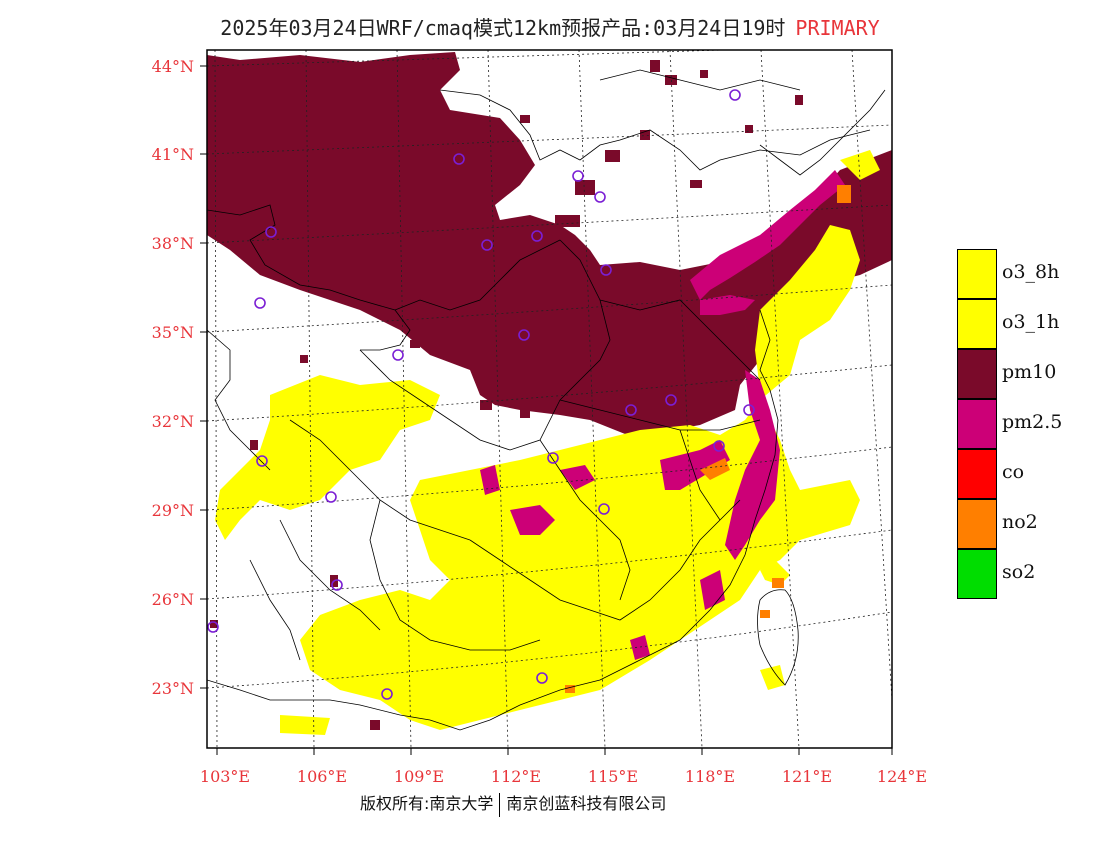 This screenshot has height=850, width=1100. I want to click on lon-label: 118°E, so click(710, 776).